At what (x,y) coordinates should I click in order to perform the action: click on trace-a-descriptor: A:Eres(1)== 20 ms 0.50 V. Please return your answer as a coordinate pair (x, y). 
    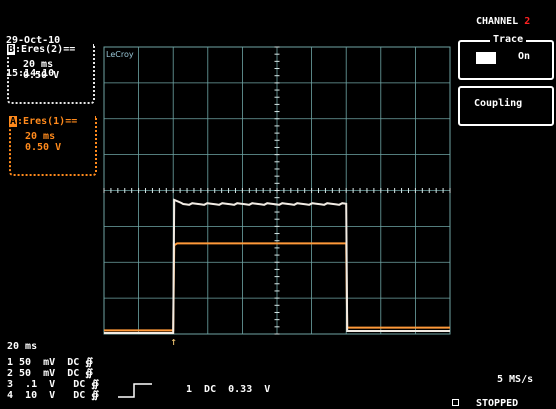
    Looking at the image, I should click on (53, 146).